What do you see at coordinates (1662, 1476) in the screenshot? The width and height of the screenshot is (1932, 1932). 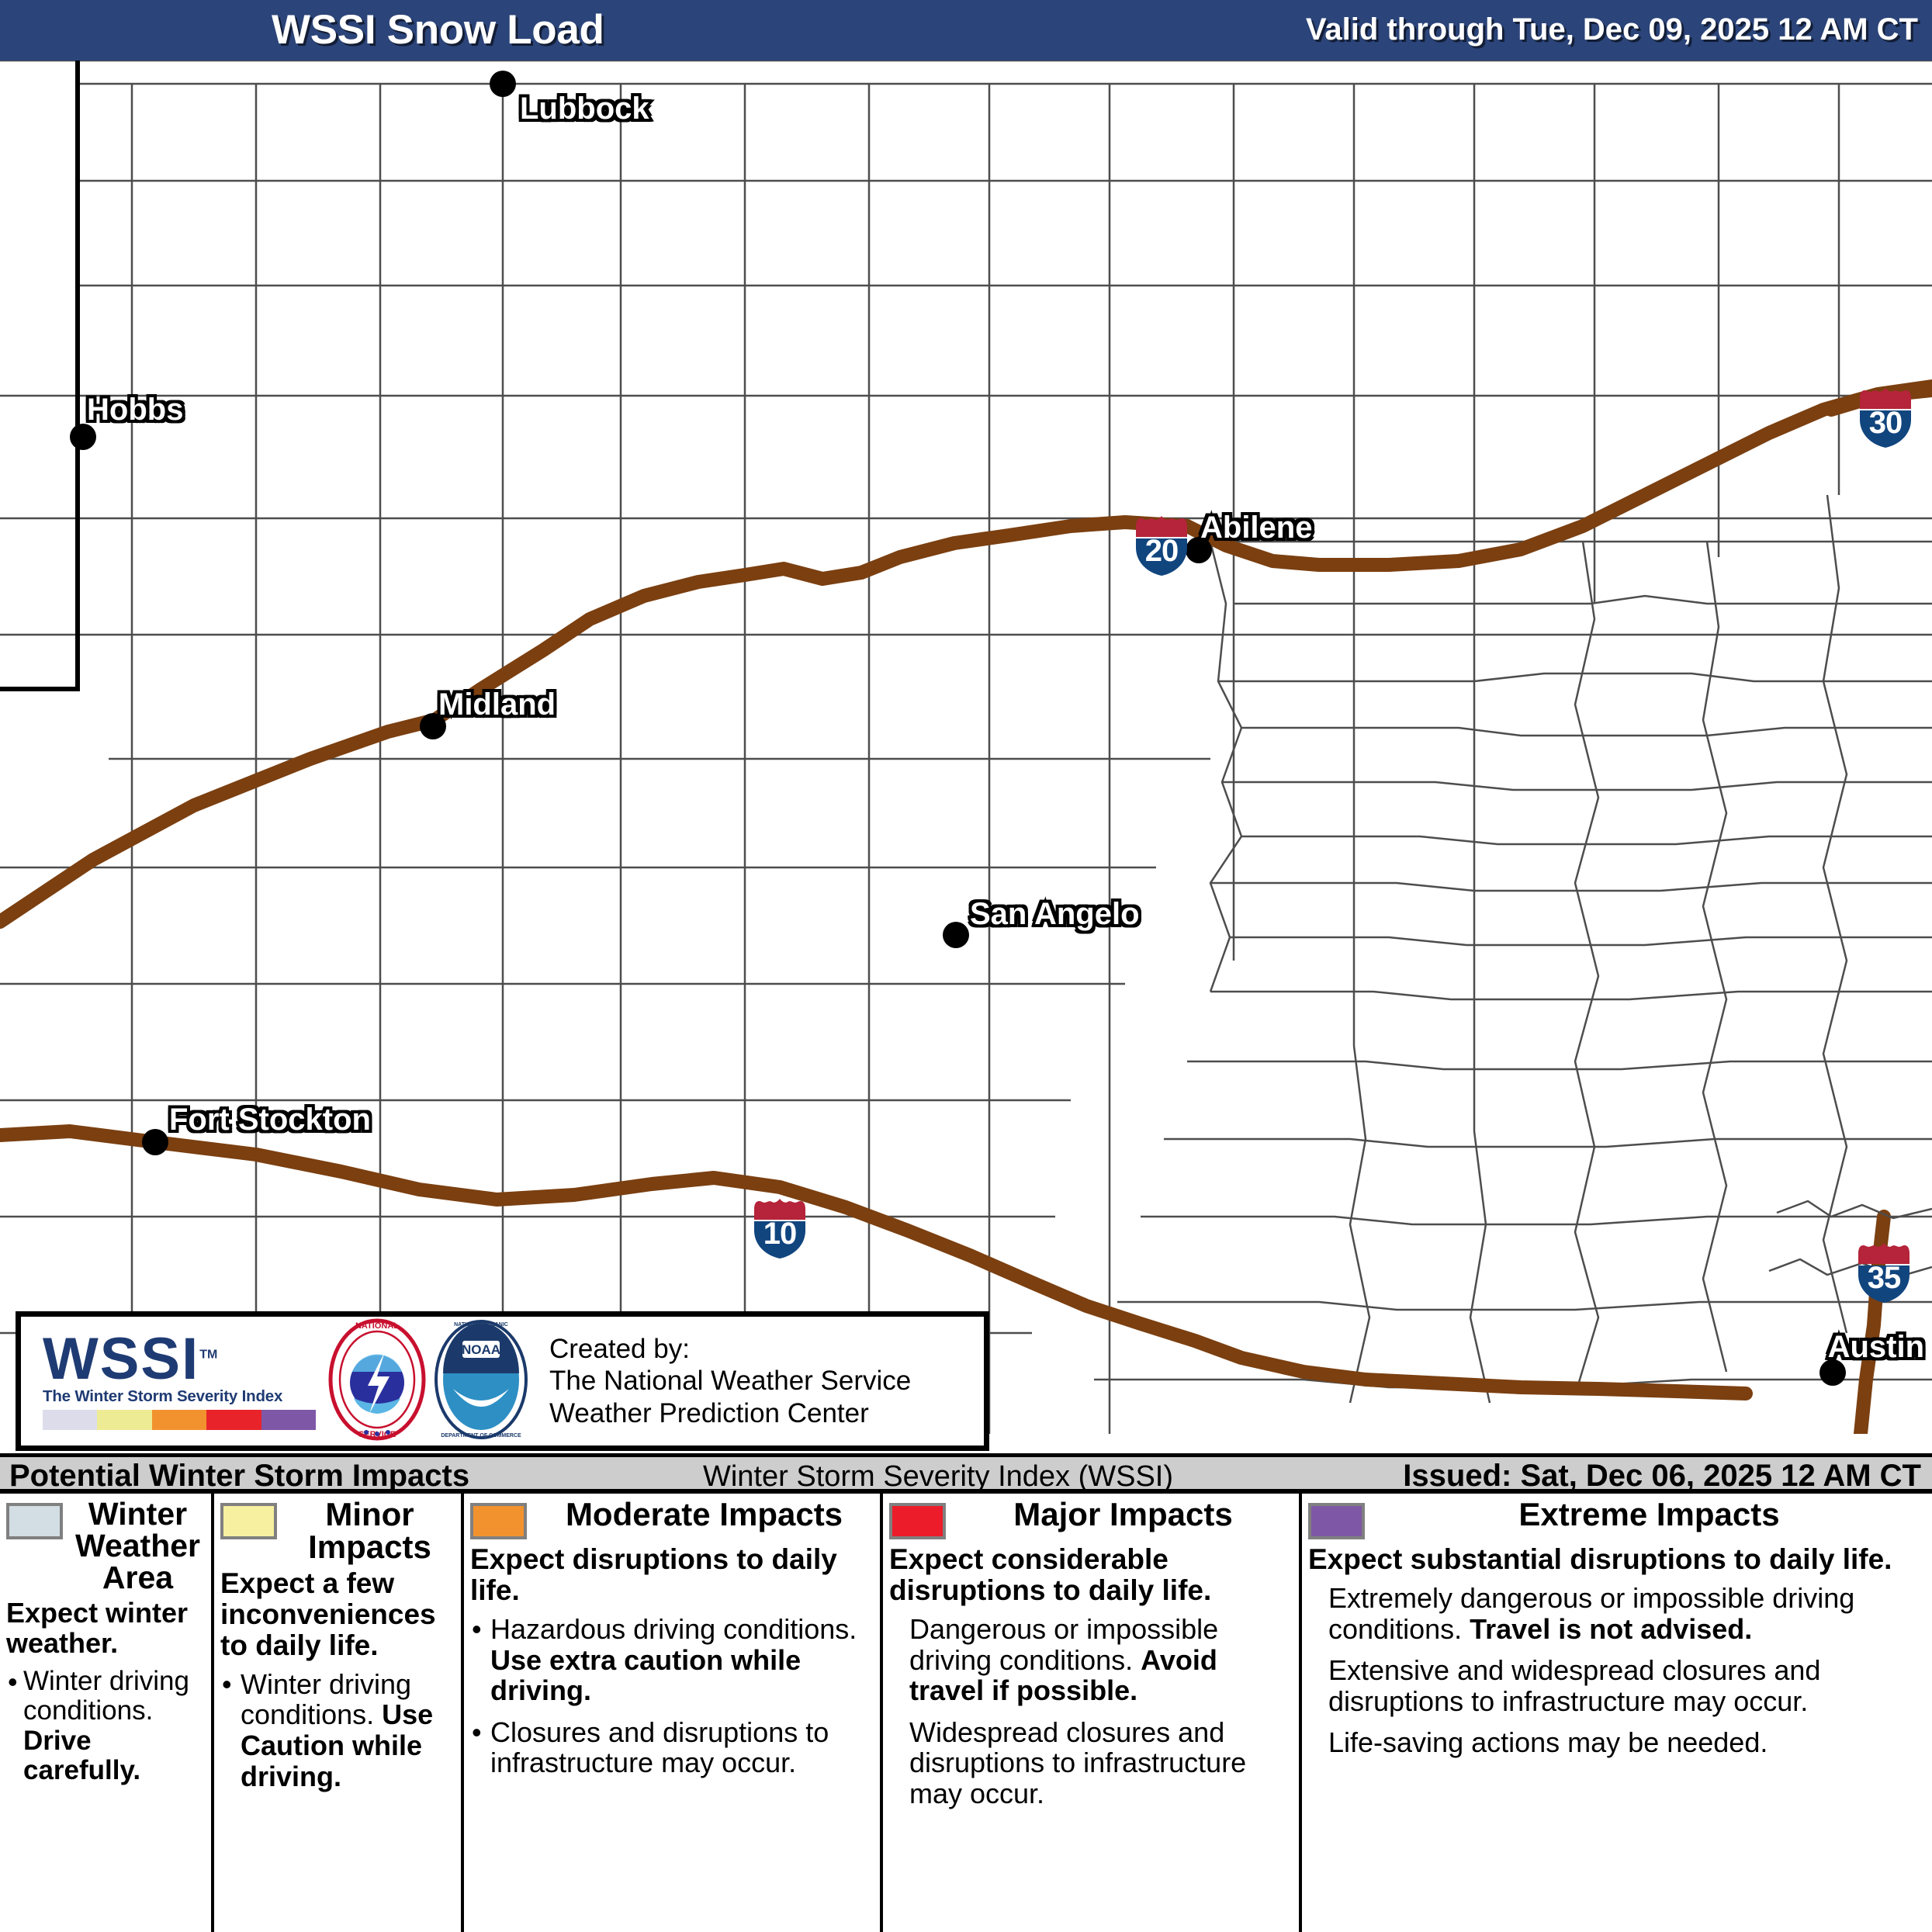 I see `issued-label: Issued: Sat, Dec 06, 2025 12 AM CT` at bounding box center [1662, 1476].